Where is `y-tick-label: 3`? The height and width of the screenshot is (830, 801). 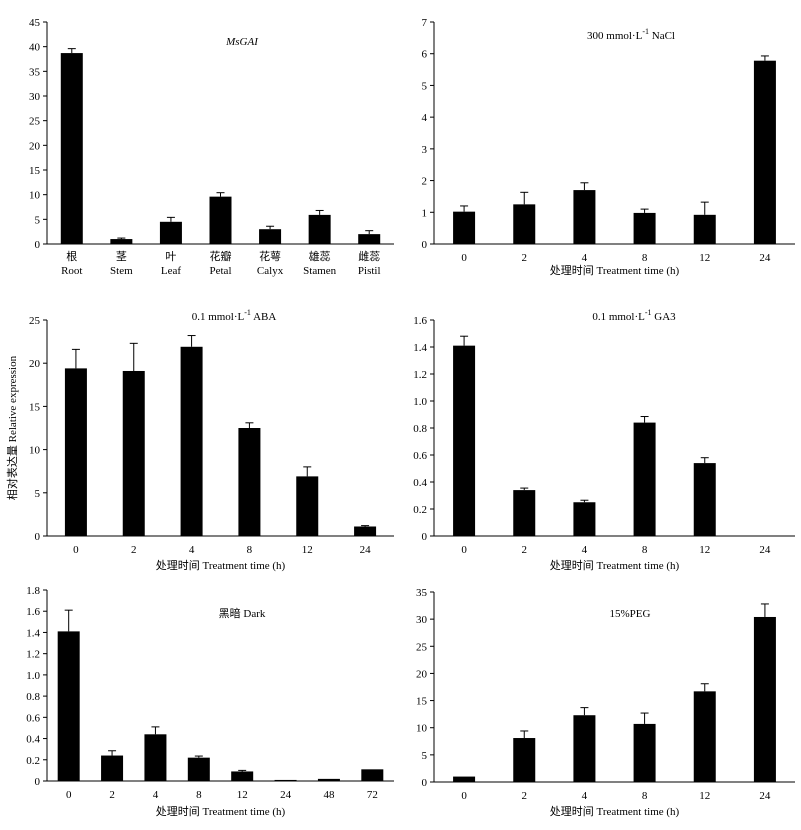 y-tick-label: 3 is located at coordinates (425, 150).